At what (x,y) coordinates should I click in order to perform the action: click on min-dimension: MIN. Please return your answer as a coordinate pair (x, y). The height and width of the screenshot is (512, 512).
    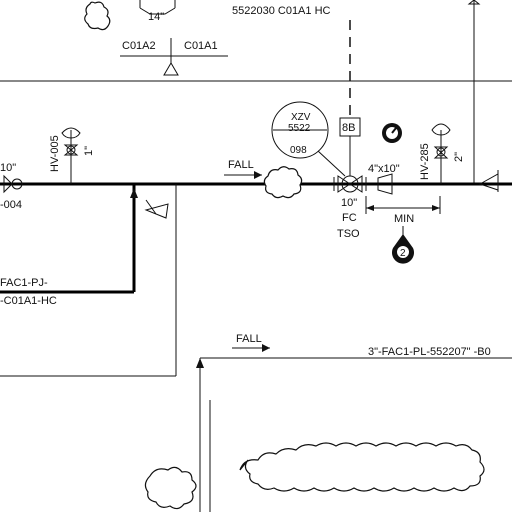
    Looking at the image, I should click on (403, 216).